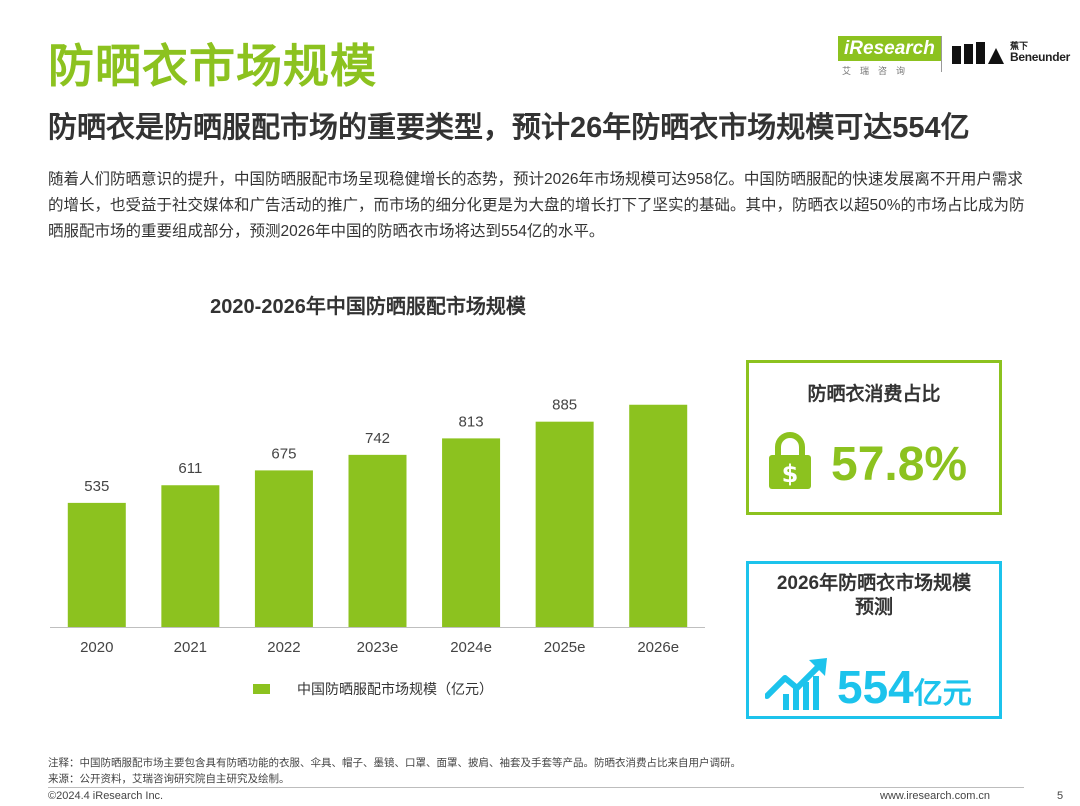 The image size is (1080, 806). What do you see at coordinates (978, 53) in the screenshot?
I see `beneunder-mark-icon` at bounding box center [978, 53].